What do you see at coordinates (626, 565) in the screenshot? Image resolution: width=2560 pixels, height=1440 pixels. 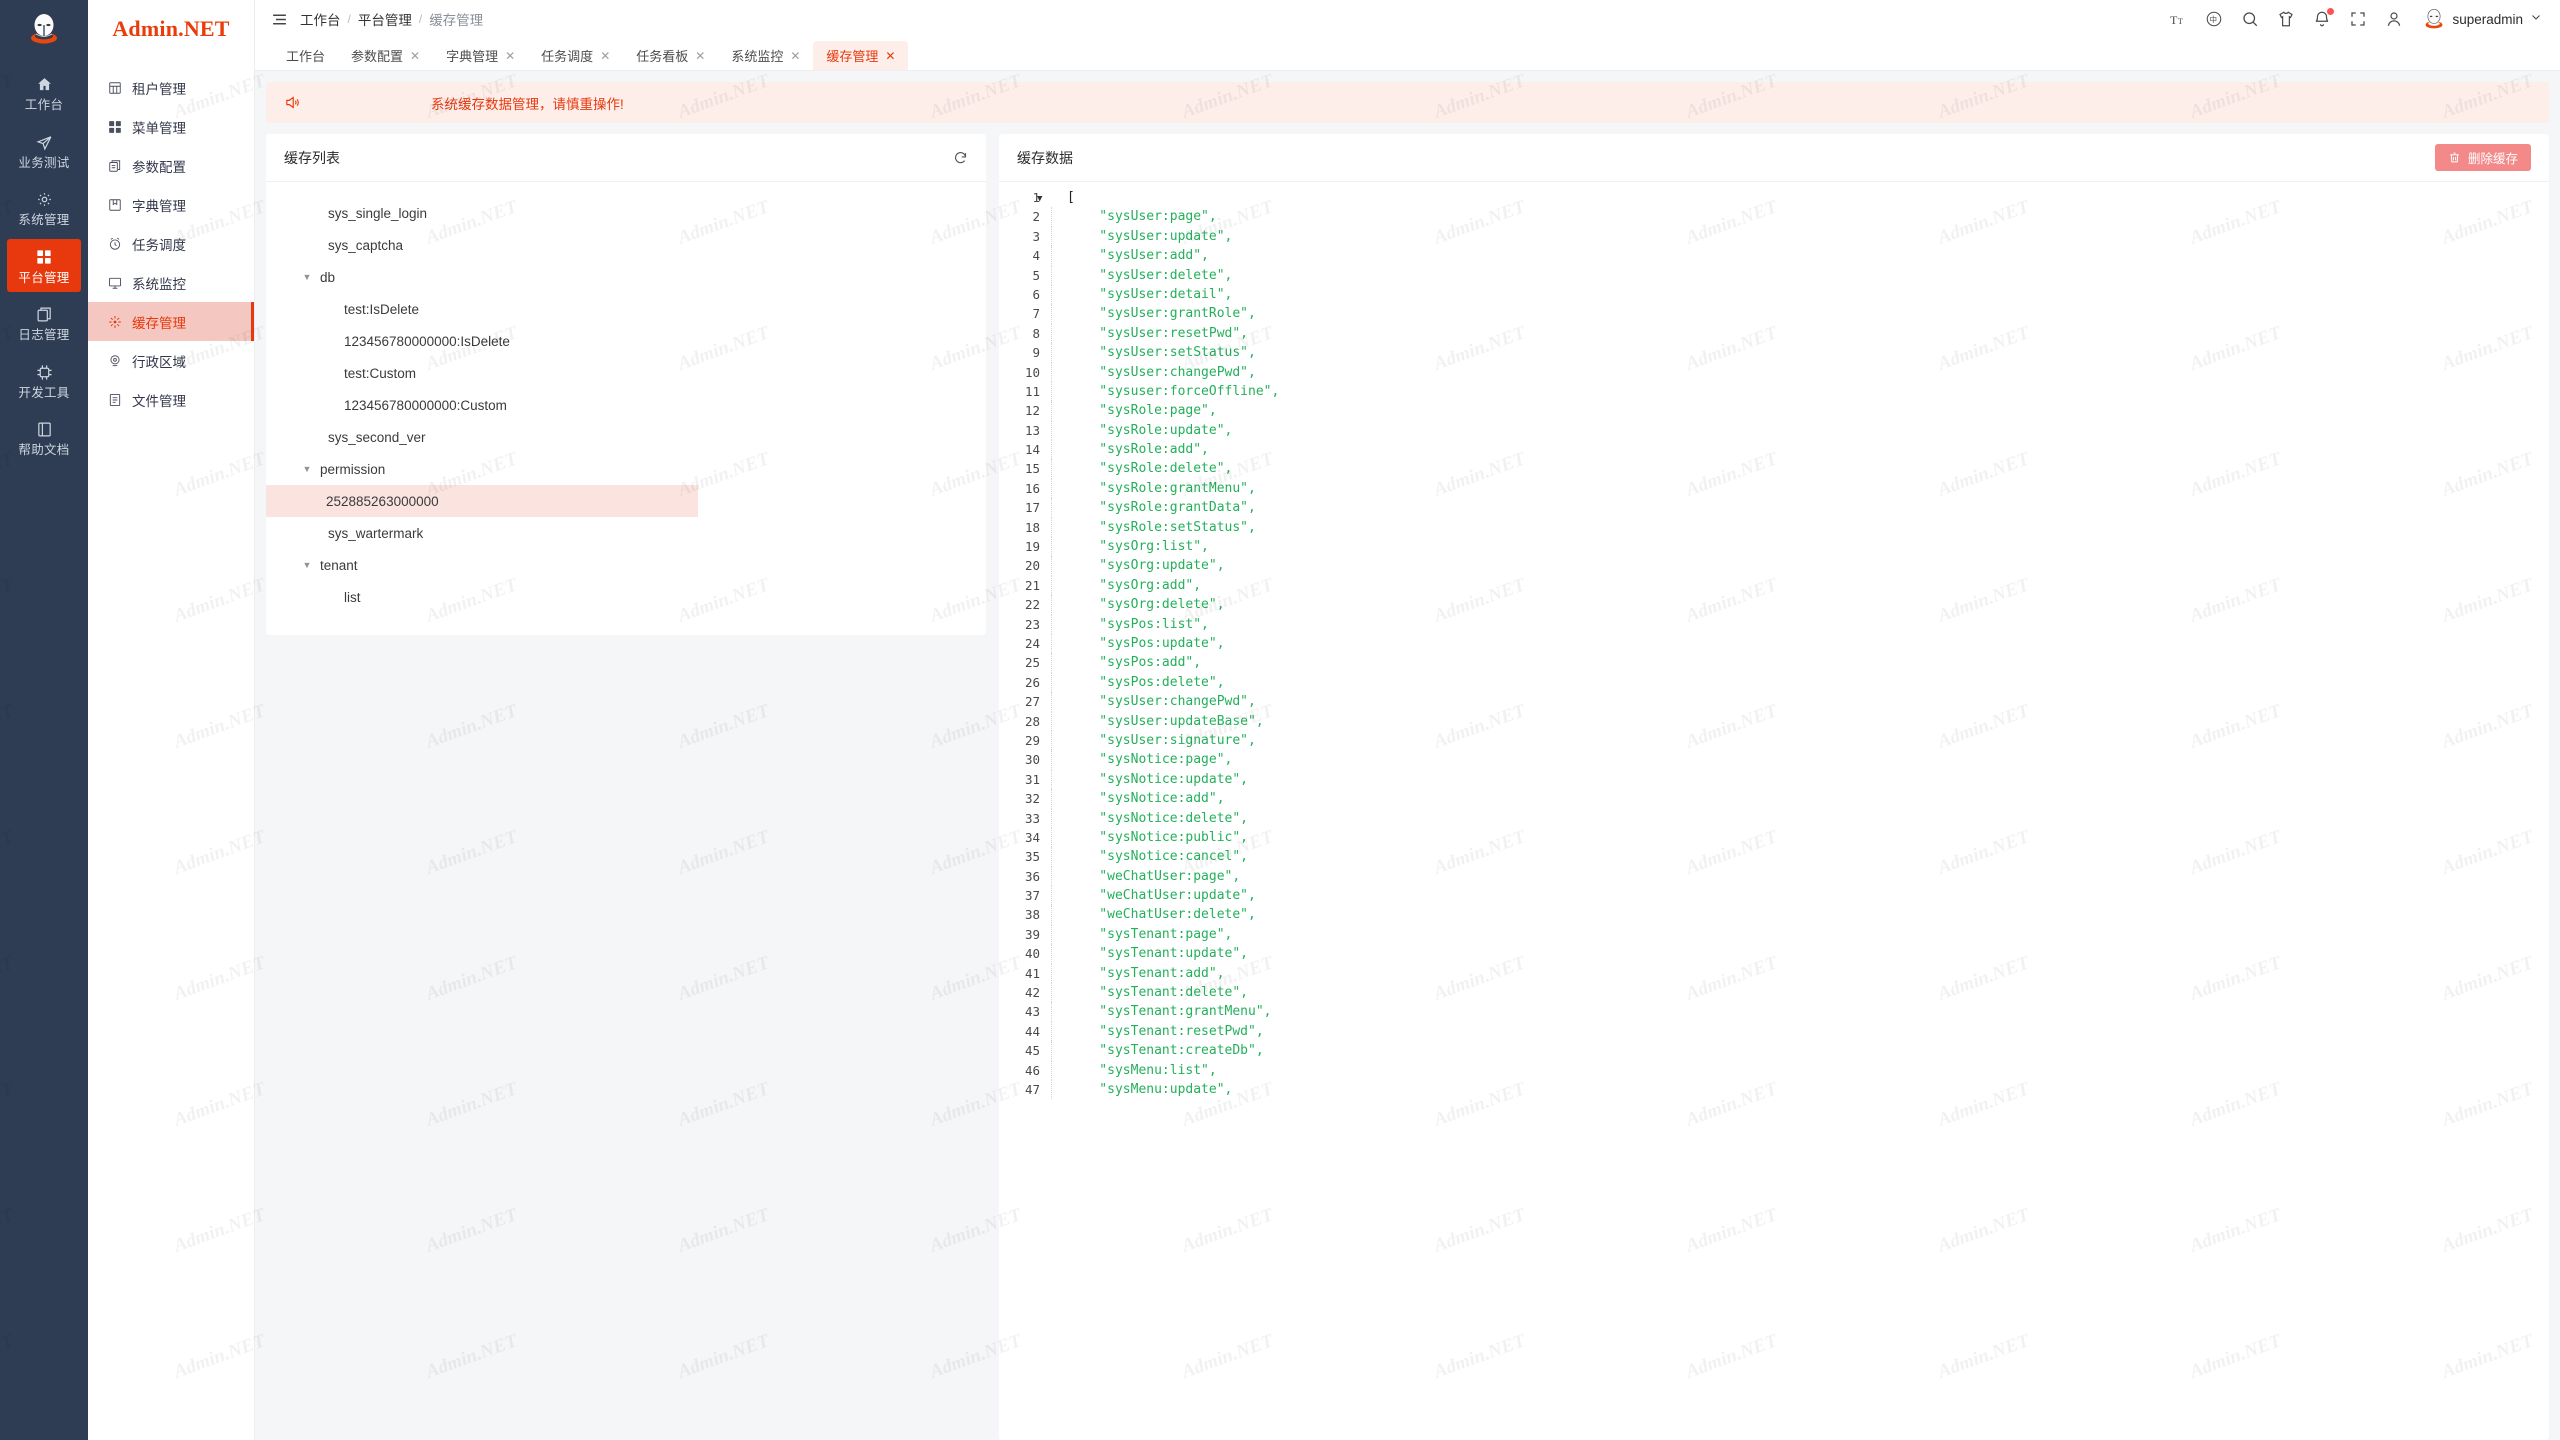 I see `tree-node-expandable: ▼ tenant` at bounding box center [626, 565].